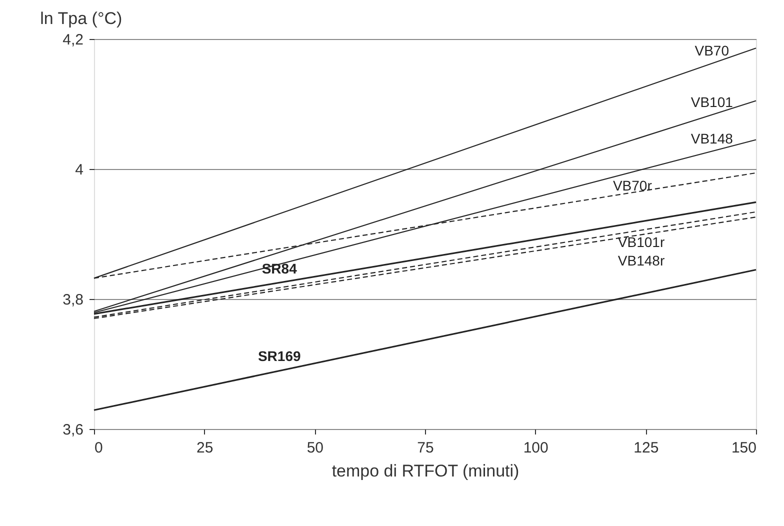  What do you see at coordinates (632, 186) in the screenshot?
I see `series-label: VB70r` at bounding box center [632, 186].